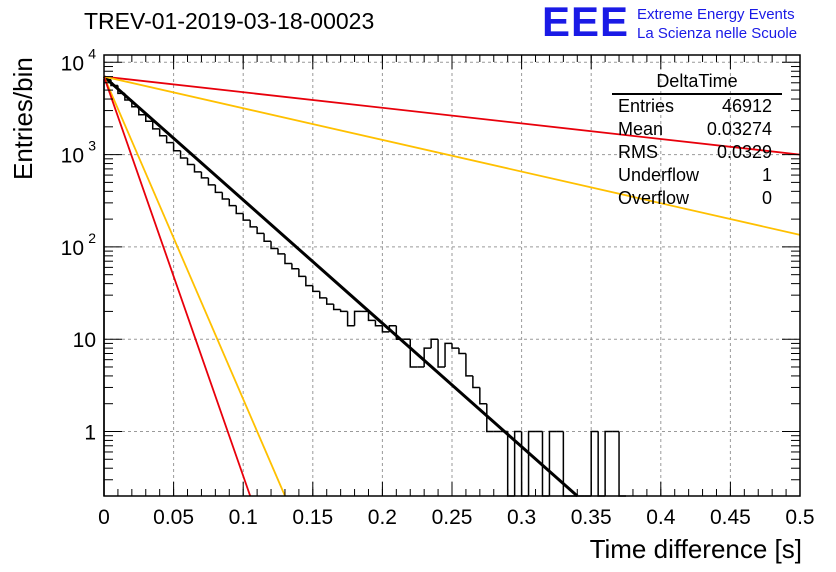 Image resolution: width=836 pixels, height=572 pixels. Describe the element at coordinates (586, 22) in the screenshot. I see `logo-mark: EEE` at that location.